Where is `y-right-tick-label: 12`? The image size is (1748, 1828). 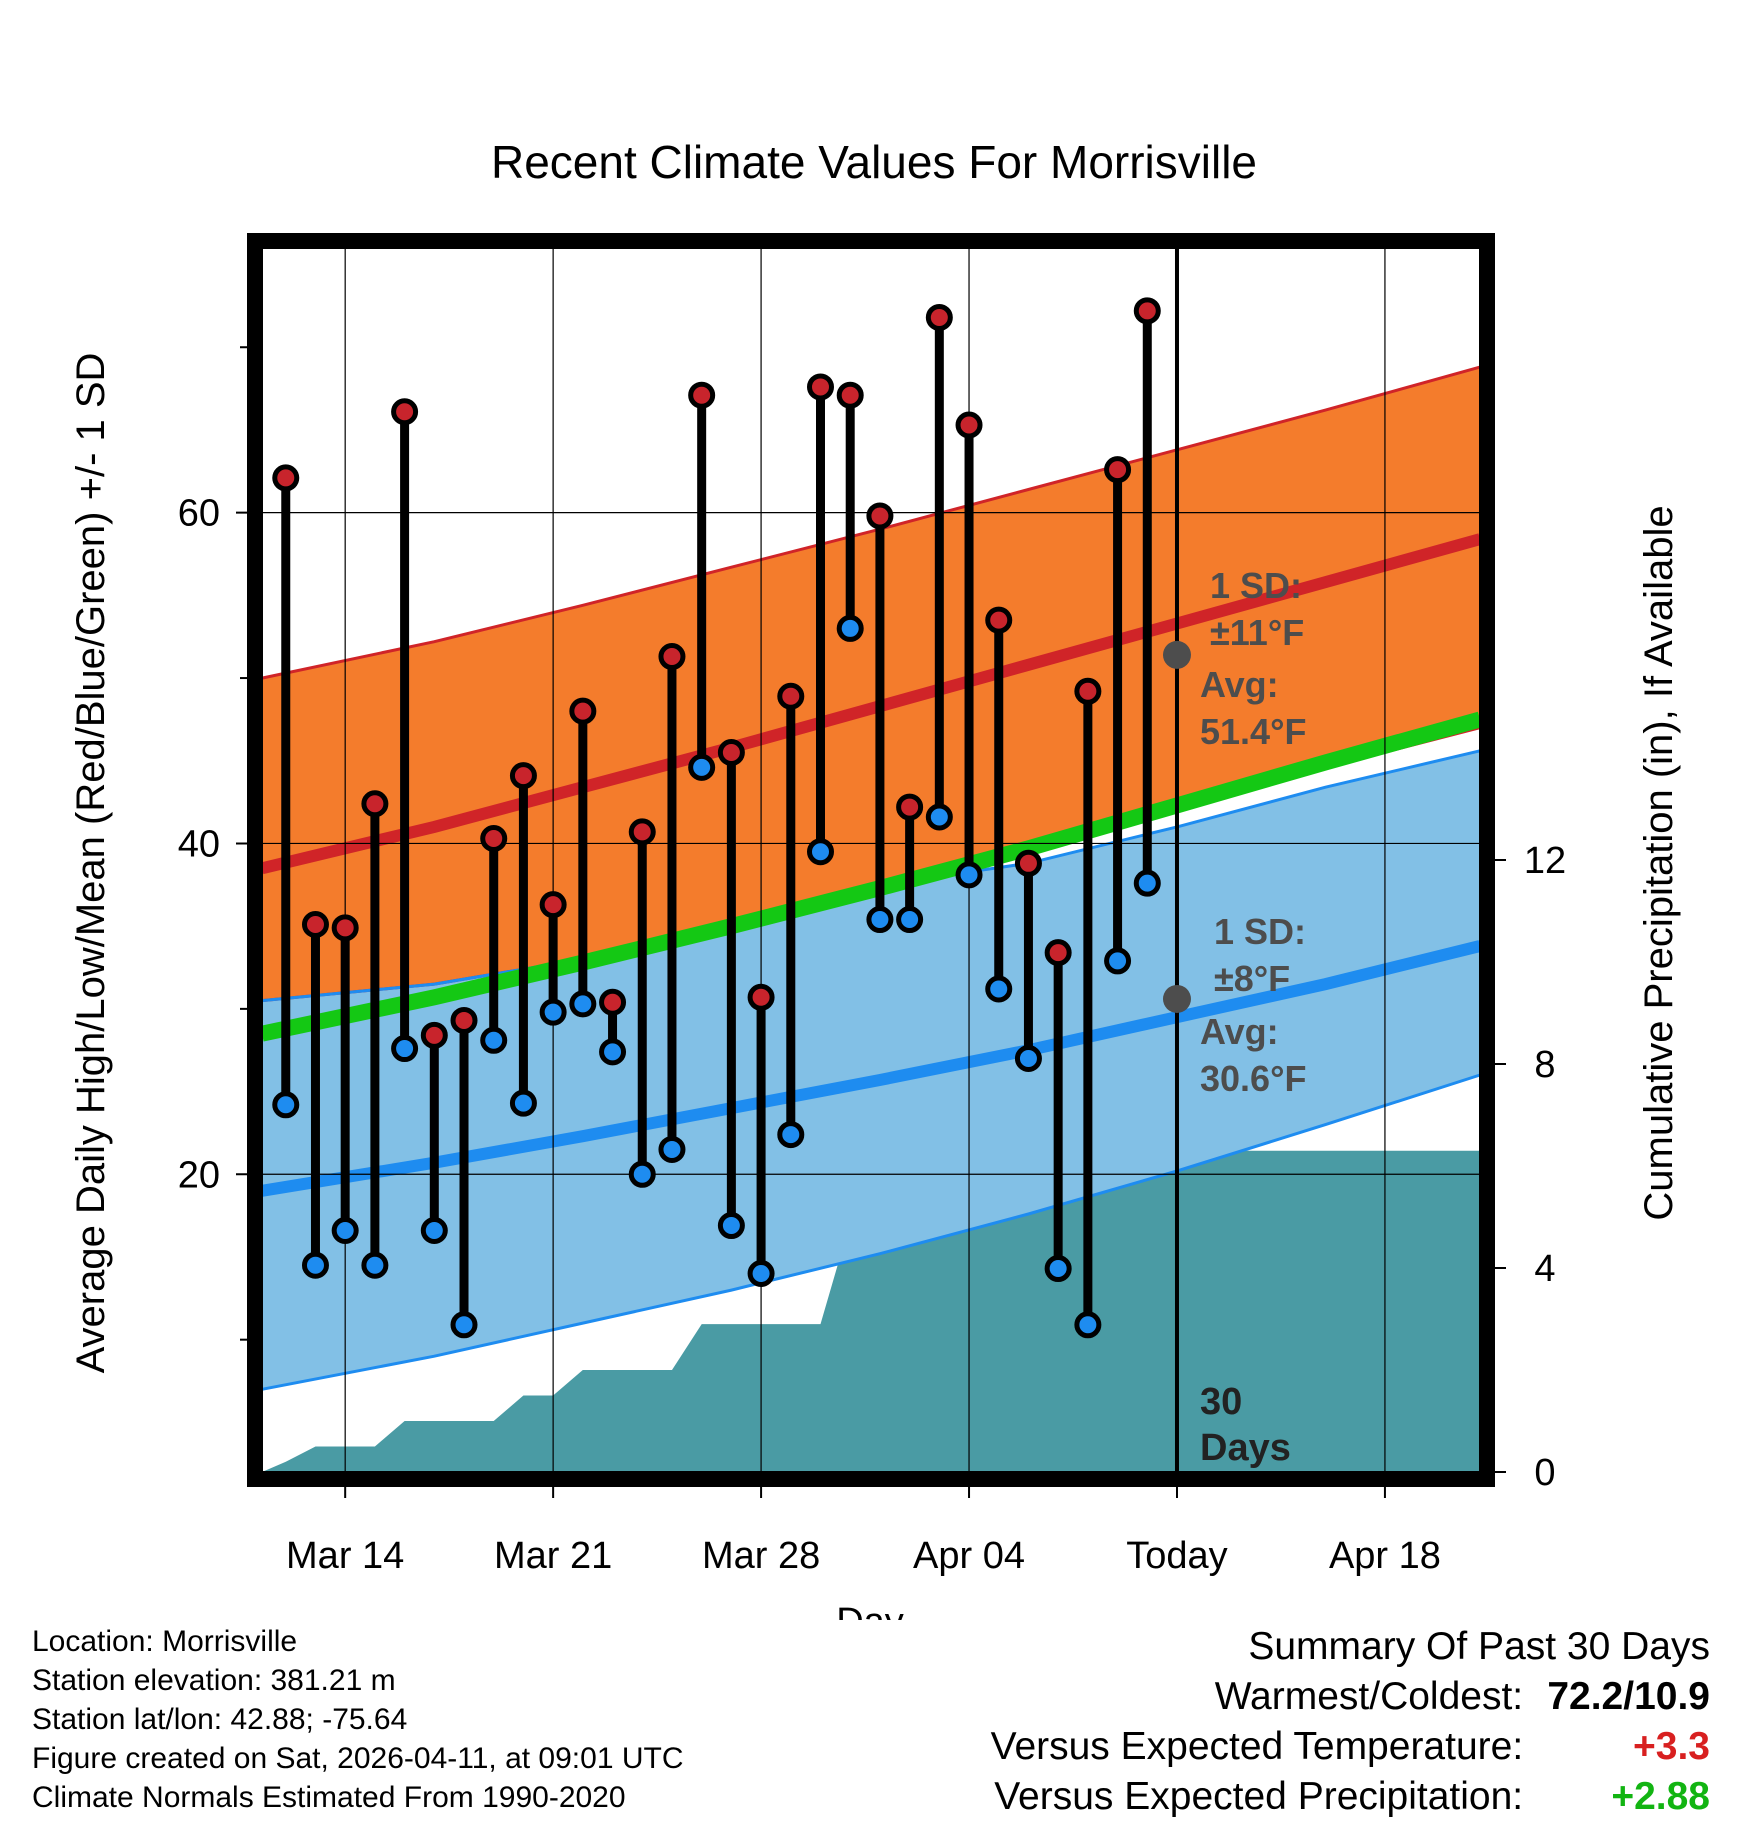 y-right-tick-label: 12 is located at coordinates (1545, 861).